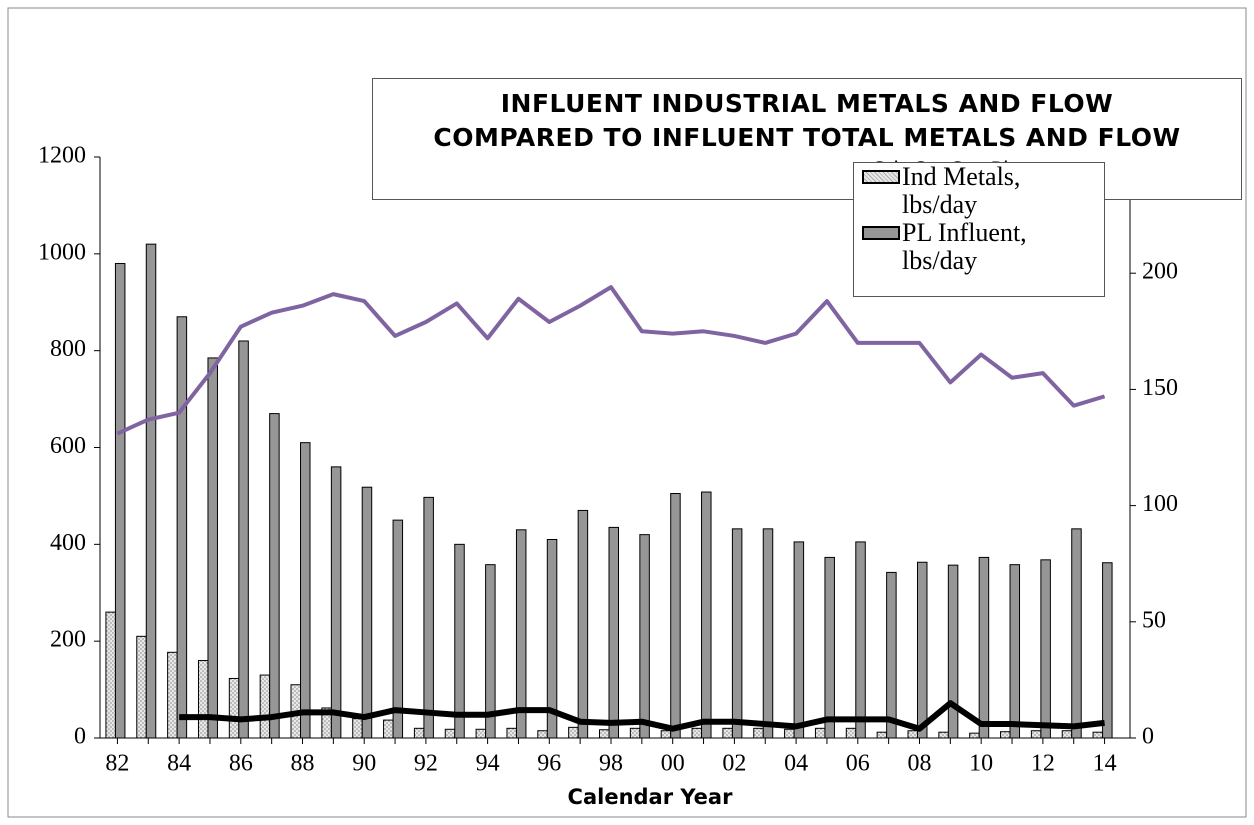  What do you see at coordinates (673, 764) in the screenshot?
I see `x-tick-label: 00` at bounding box center [673, 764].